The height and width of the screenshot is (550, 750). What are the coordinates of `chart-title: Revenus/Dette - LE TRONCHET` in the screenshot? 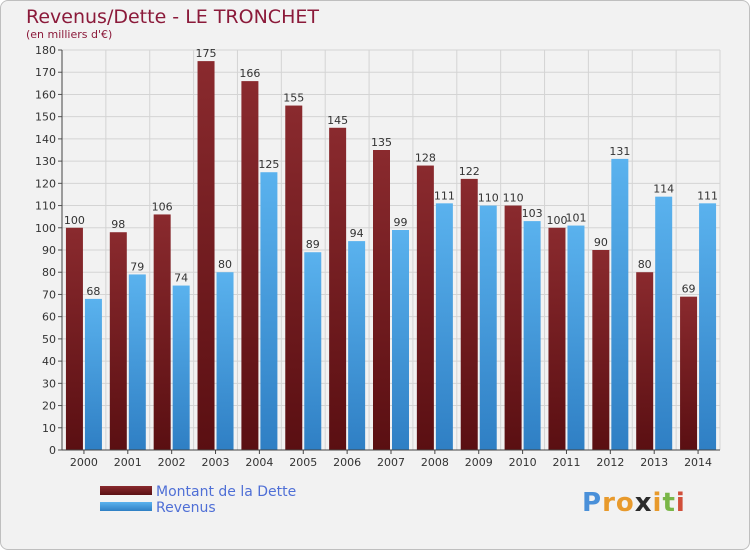 It's located at (172, 17).